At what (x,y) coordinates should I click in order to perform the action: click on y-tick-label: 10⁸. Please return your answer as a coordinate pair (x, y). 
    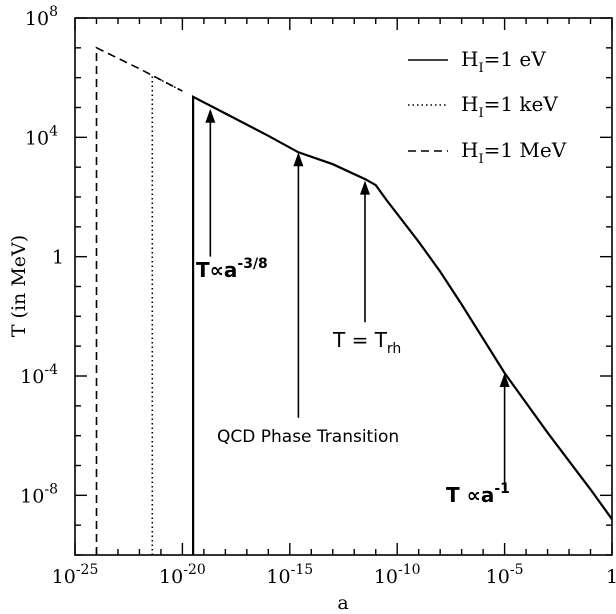
    Looking at the image, I should click on (41, 17).